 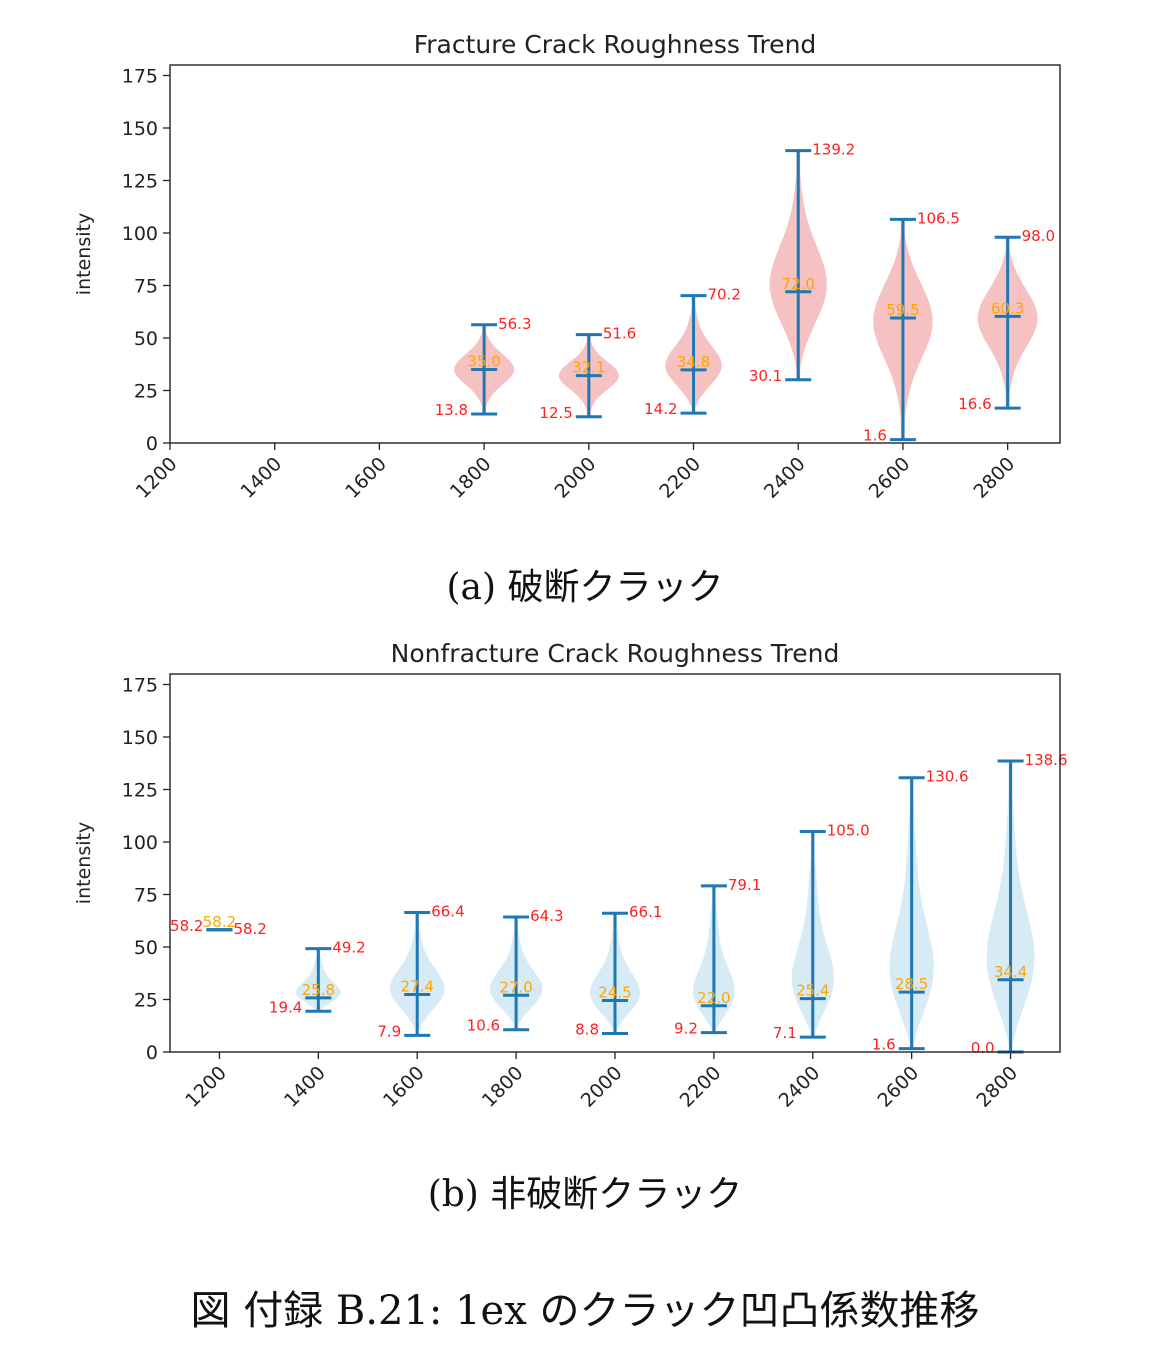 I want to click on violin-min-label: 12.5, so click(x=555, y=413).